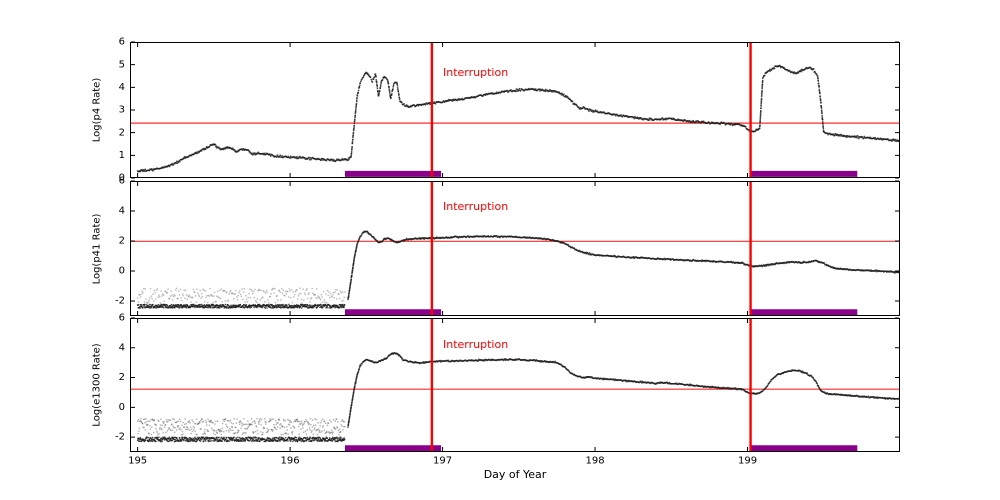  I want to click on interruption-label-p41: Interruption, so click(476, 206).